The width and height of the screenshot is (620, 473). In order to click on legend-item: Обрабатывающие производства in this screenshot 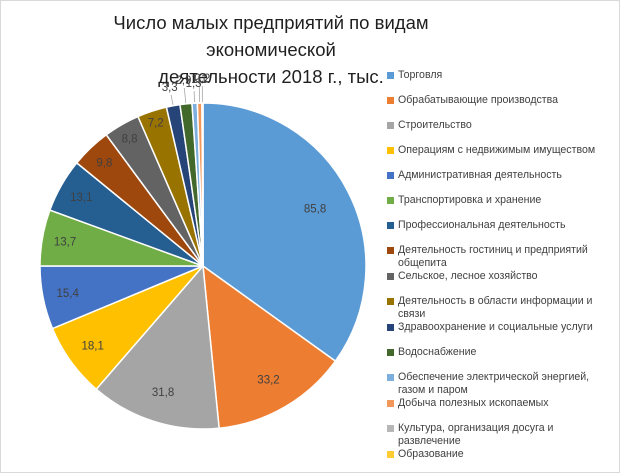, I will do `click(501, 106)`.